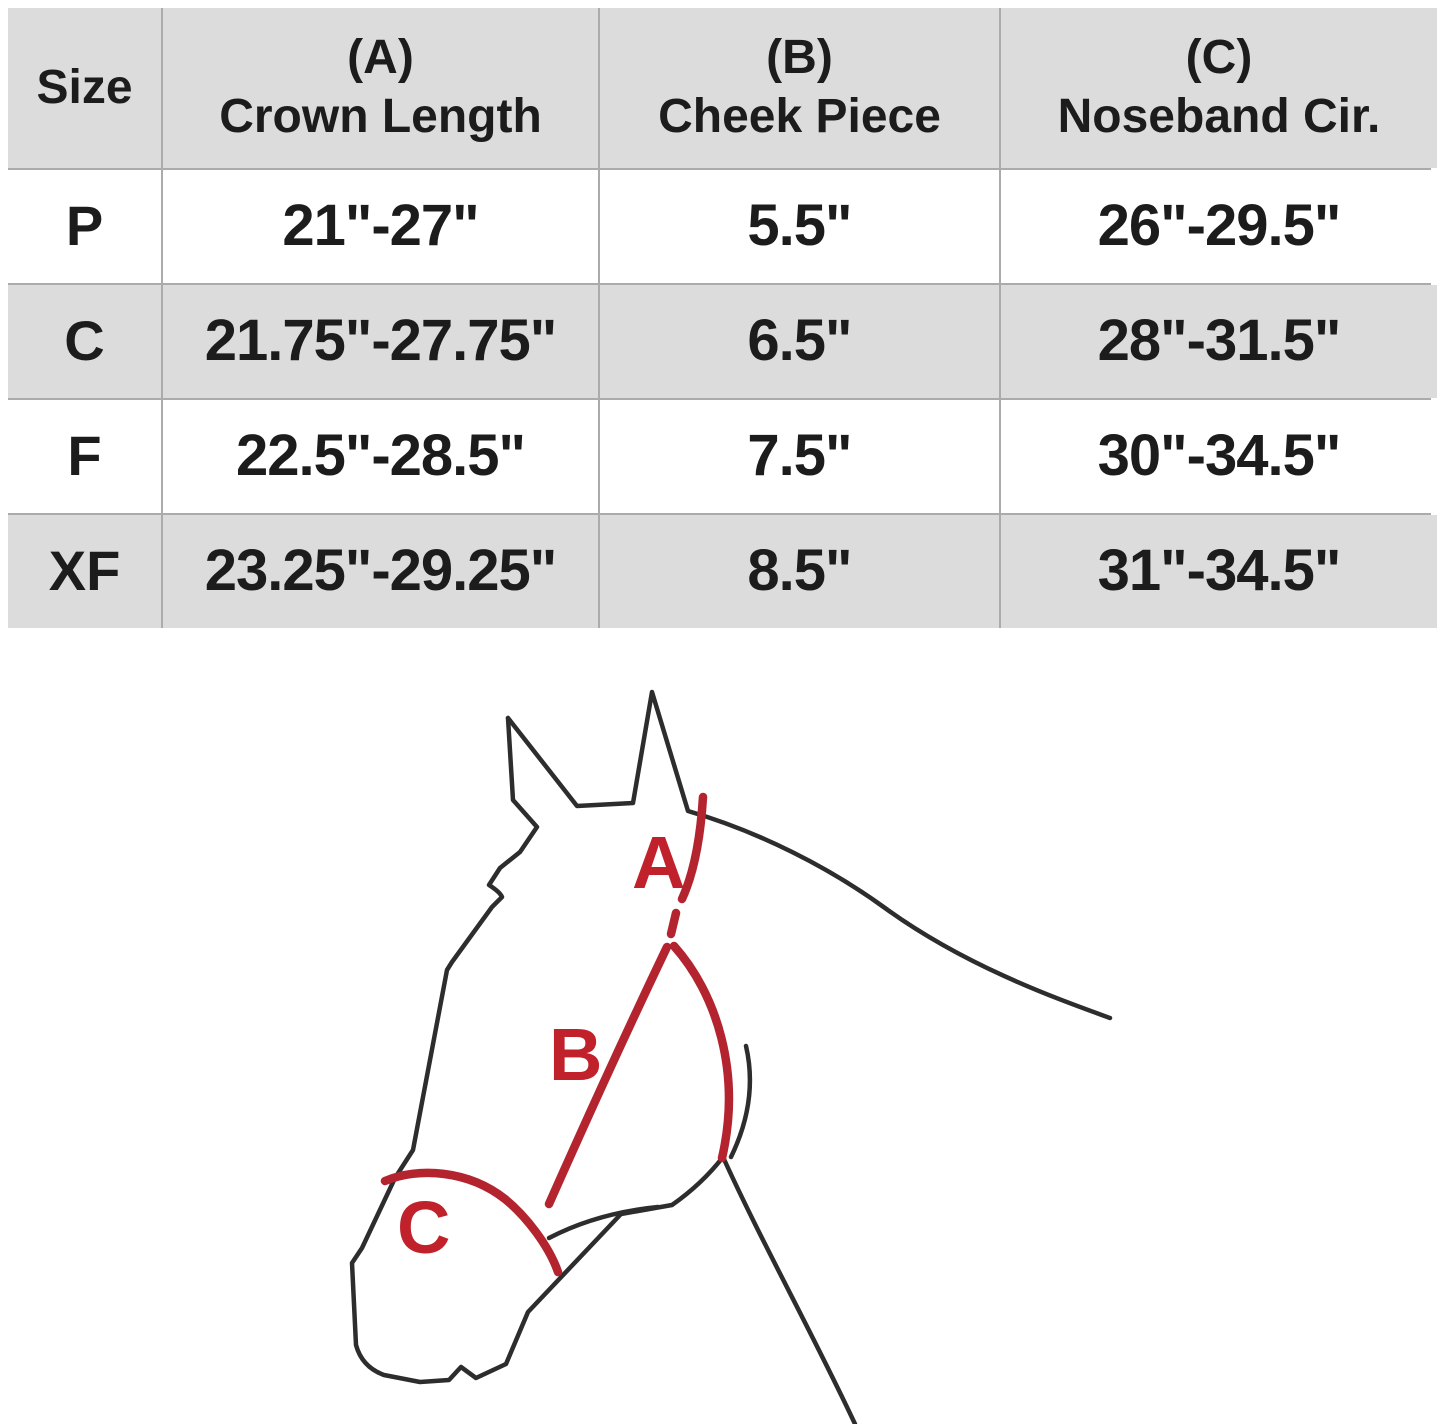  Describe the element at coordinates (740, 1101) in the screenshot. I see `horse-jowl-path` at that location.